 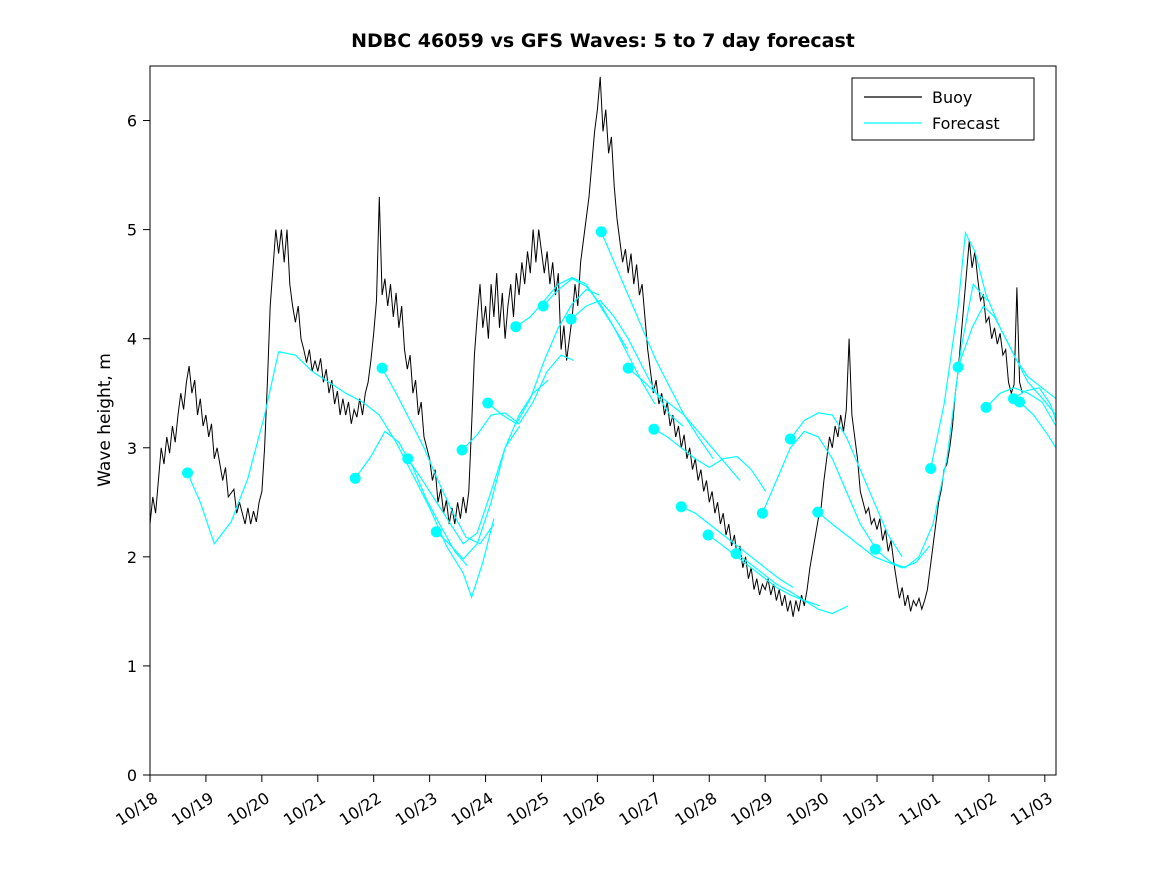 I want to click on y-tick-label: 6, so click(x=132, y=121).